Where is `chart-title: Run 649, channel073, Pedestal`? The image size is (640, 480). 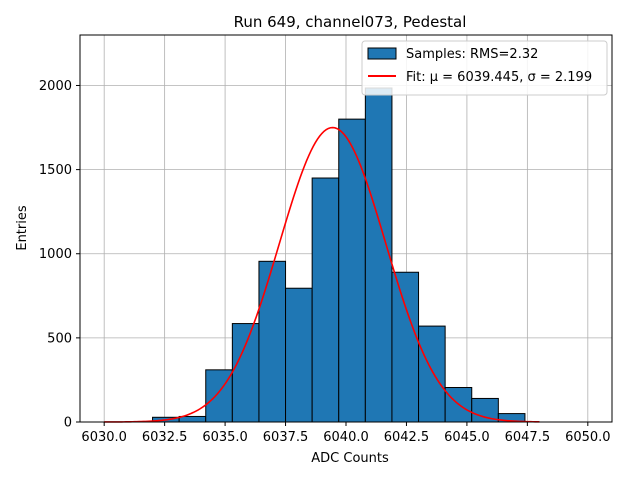
chart-title: Run 649, channel073, Pedestal is located at coordinates (350, 22).